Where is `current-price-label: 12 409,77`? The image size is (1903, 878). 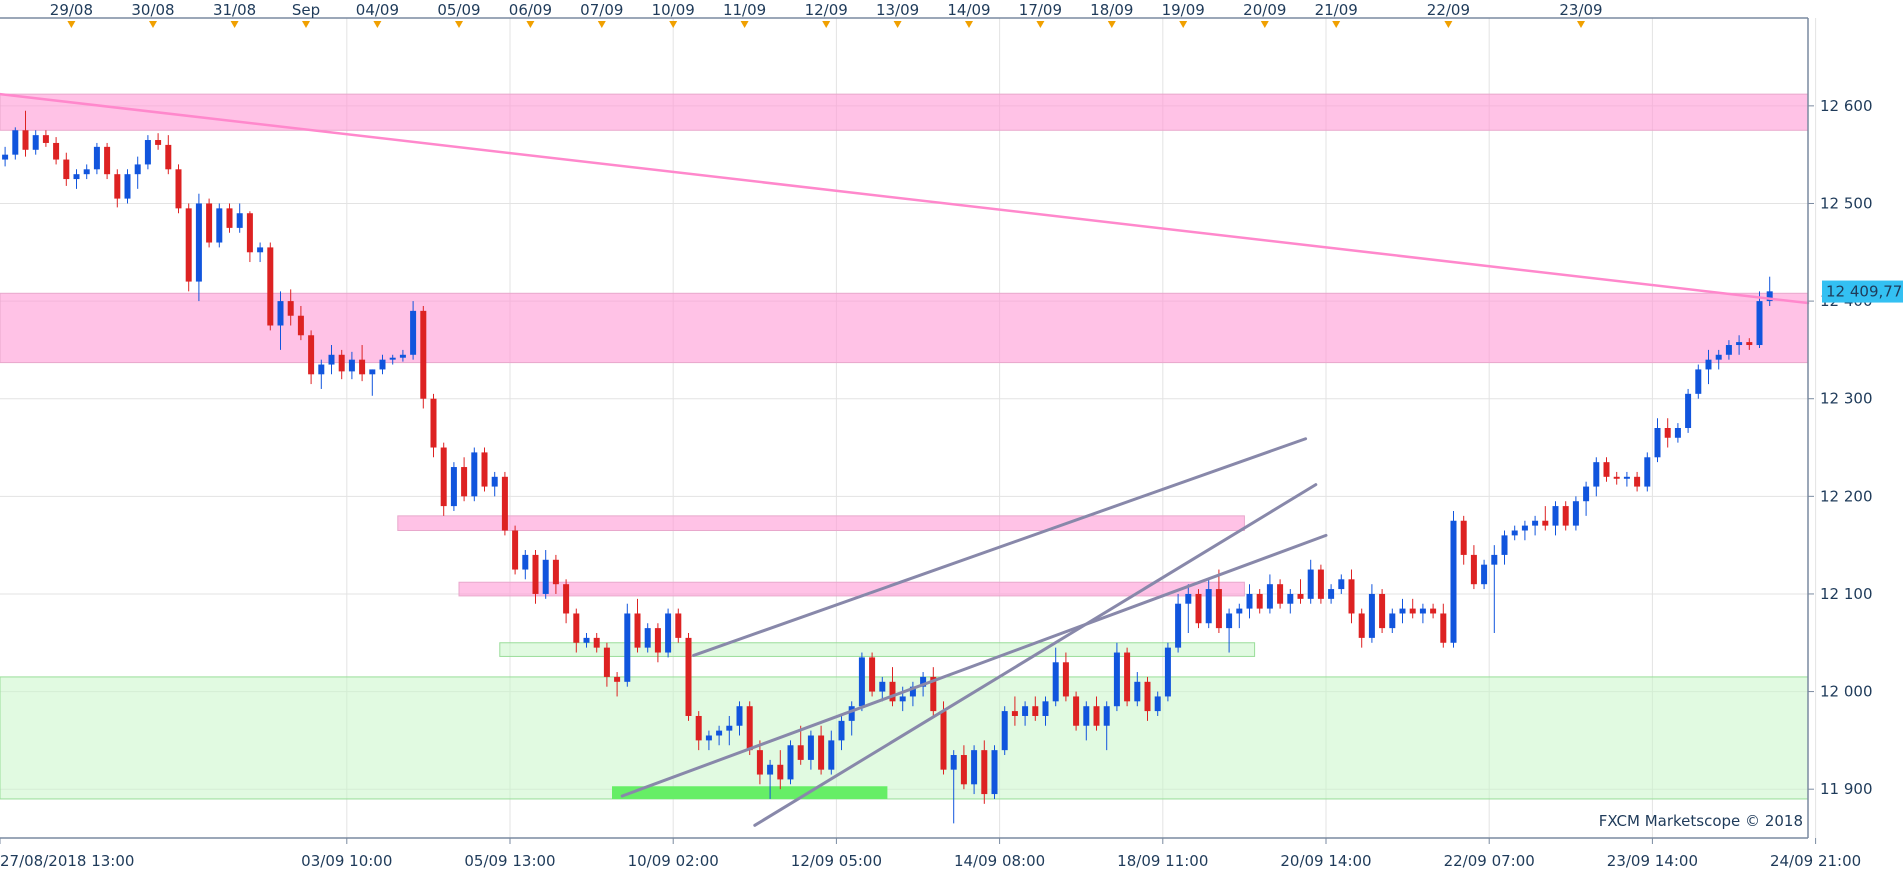 current-price-label: 12 409,77 is located at coordinates (1864, 292).